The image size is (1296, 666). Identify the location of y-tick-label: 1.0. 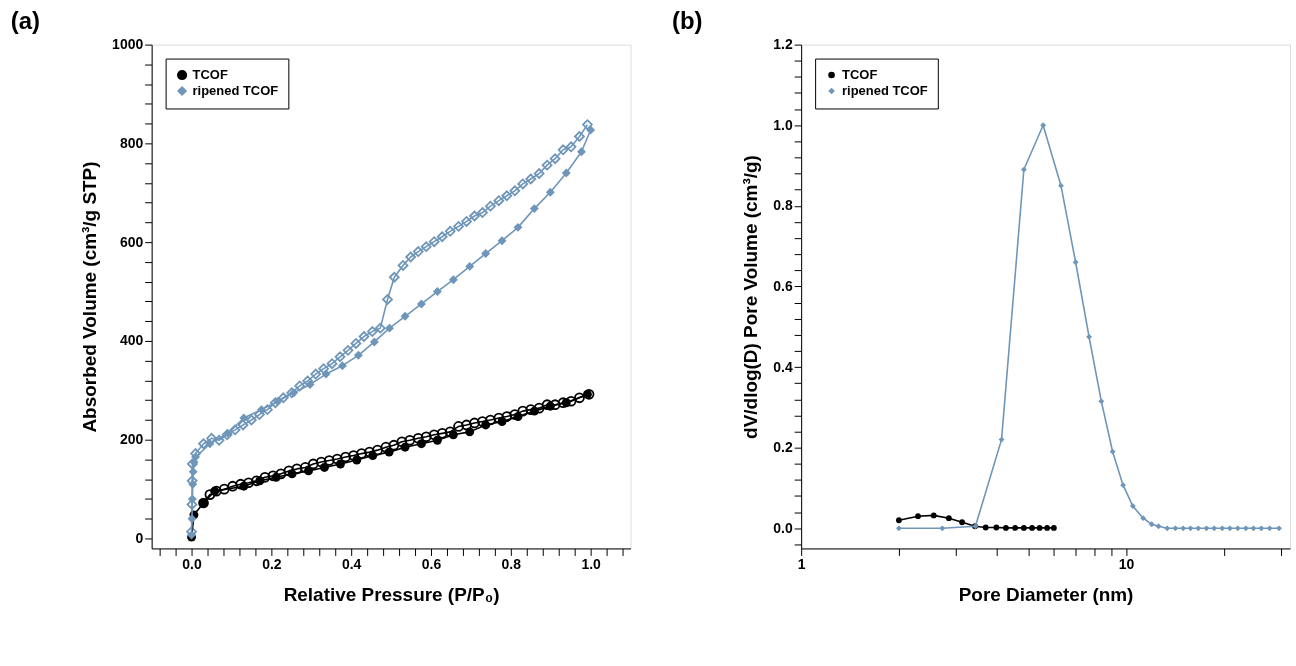
(783, 124).